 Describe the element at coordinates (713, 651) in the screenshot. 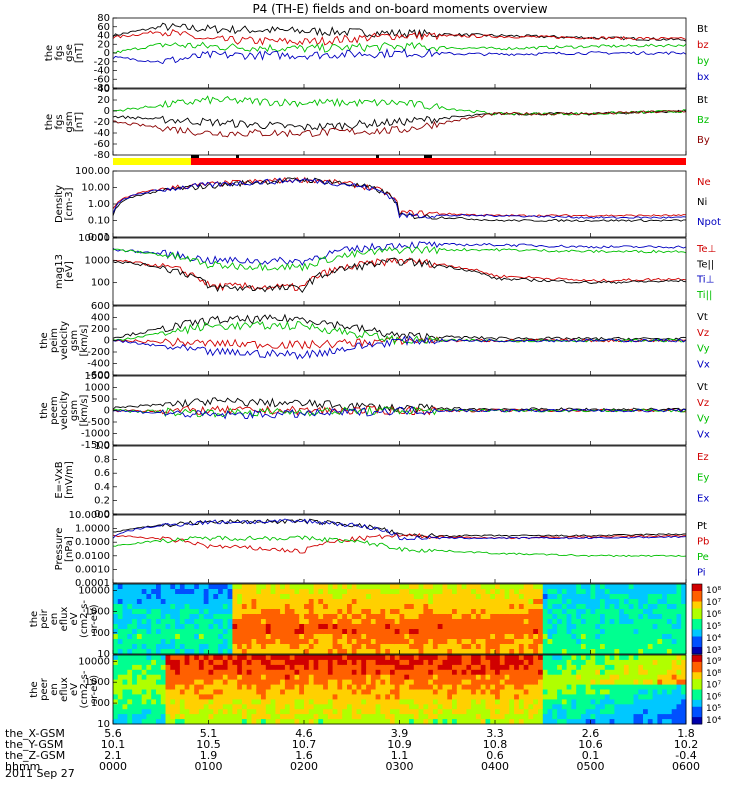

I see `colorbar-tick-label: 10³` at that location.